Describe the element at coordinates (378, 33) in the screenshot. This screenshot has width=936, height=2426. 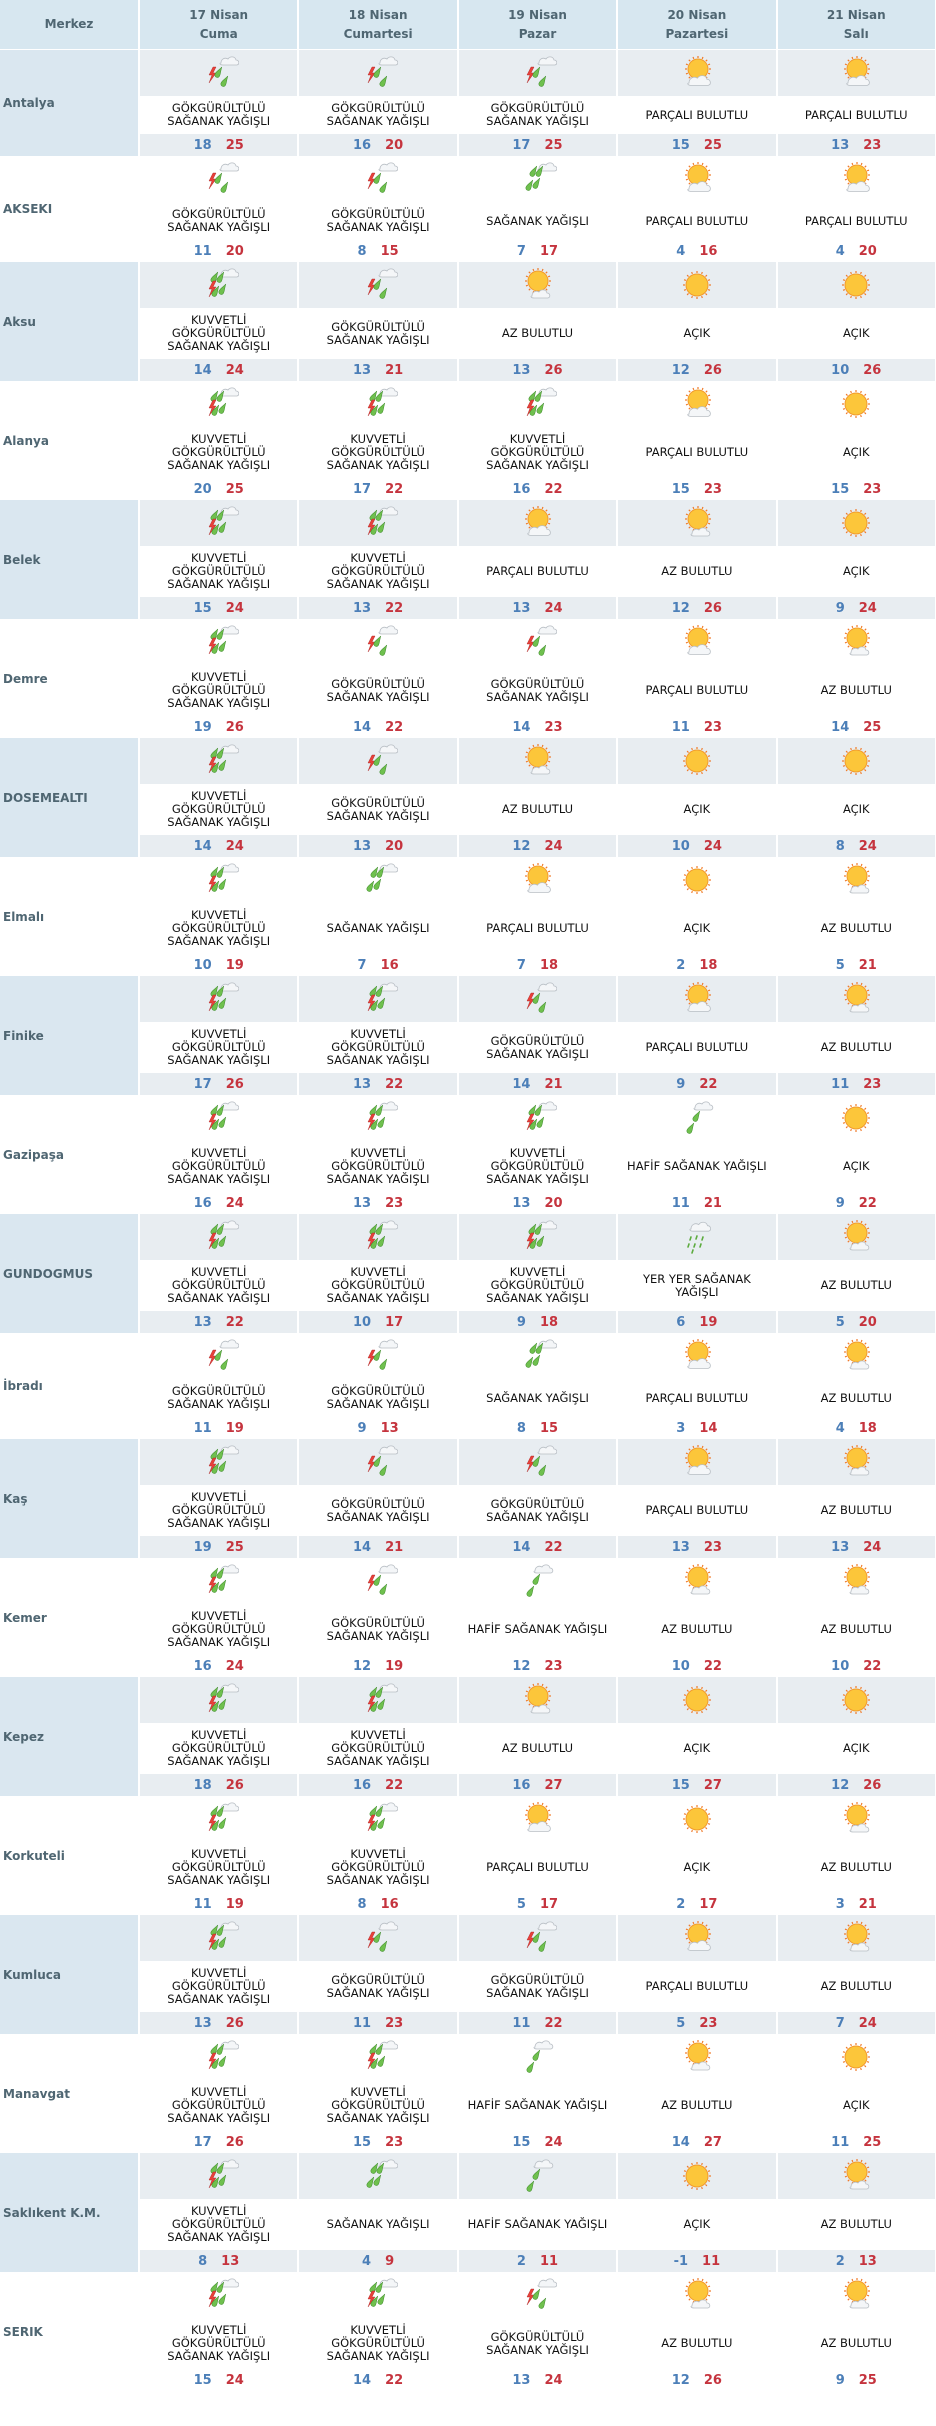
I see `day-weekday: Cumartesi` at that location.